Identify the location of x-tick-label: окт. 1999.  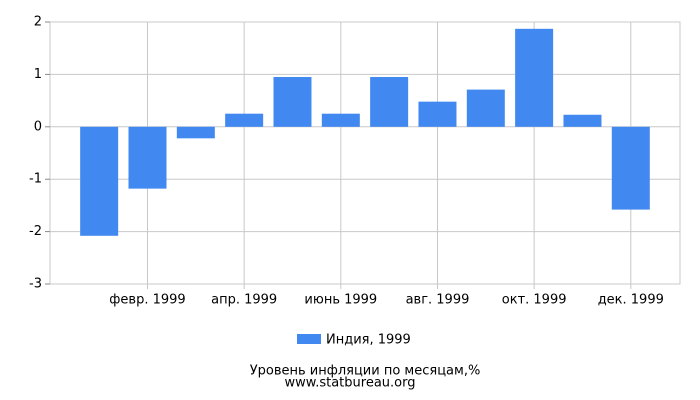
(534, 300).